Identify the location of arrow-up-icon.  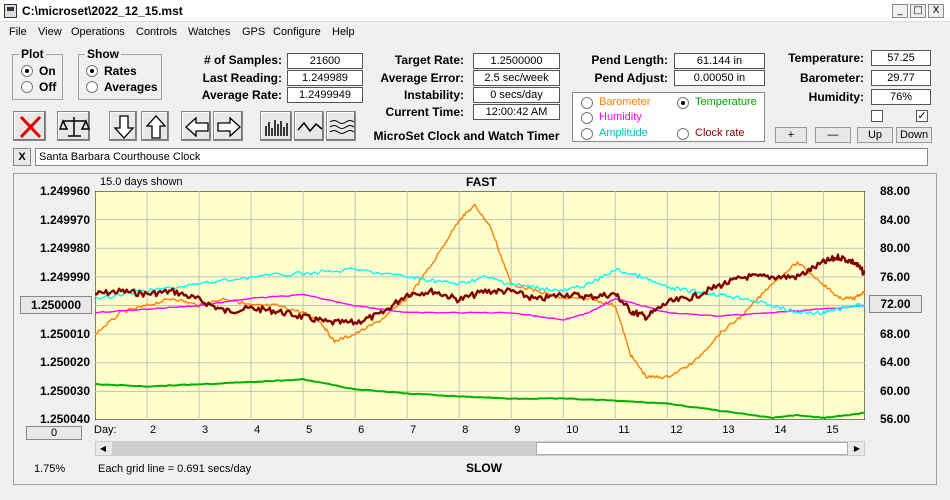
(156, 127).